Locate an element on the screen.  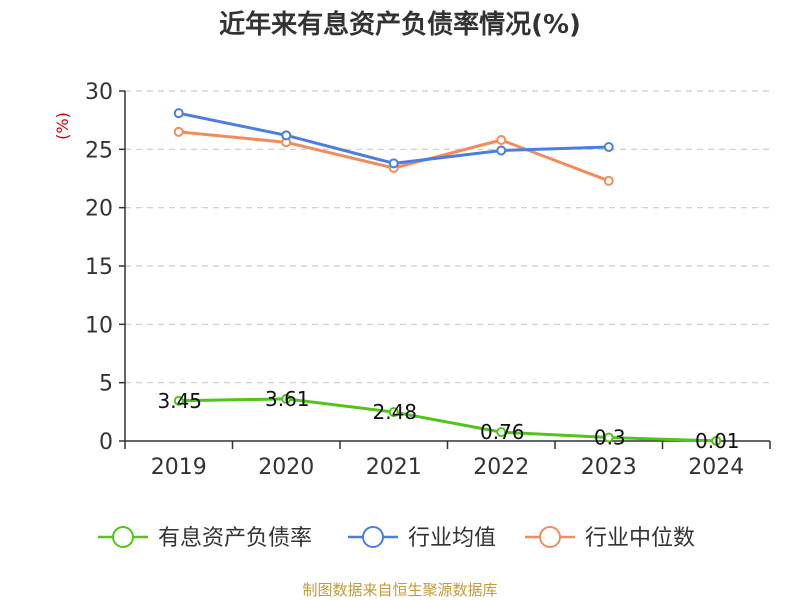
x-tick-label: 2022 is located at coordinates (501, 467).